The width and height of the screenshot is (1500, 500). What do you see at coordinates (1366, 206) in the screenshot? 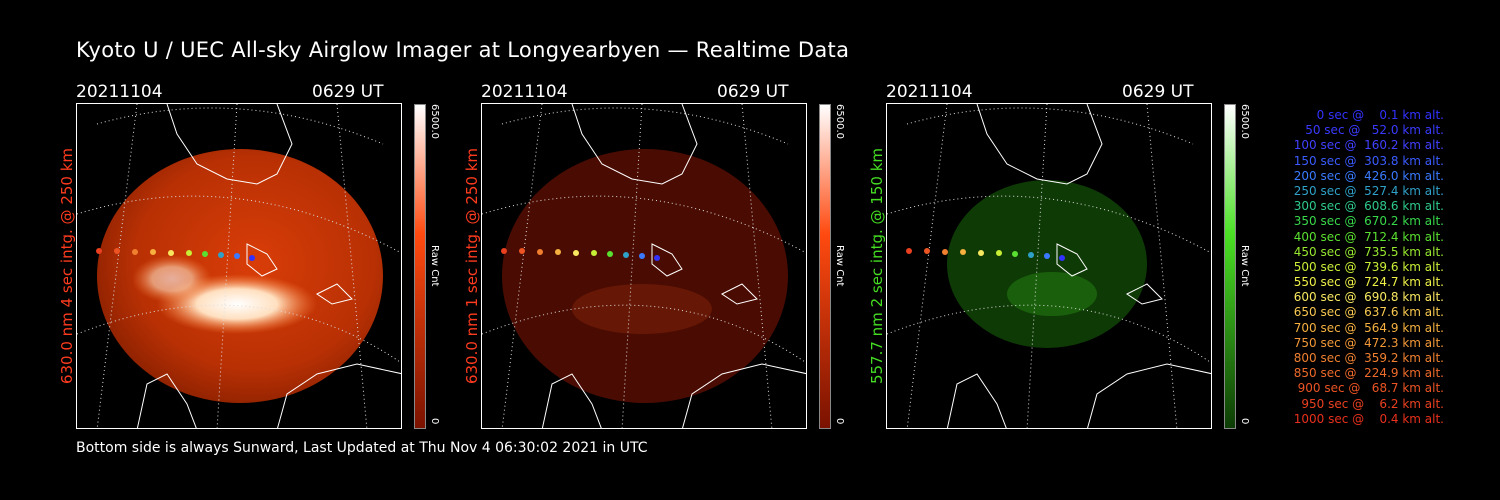
I see `legend-row: 300 sec @ 608.6 km alt.` at bounding box center [1366, 206].